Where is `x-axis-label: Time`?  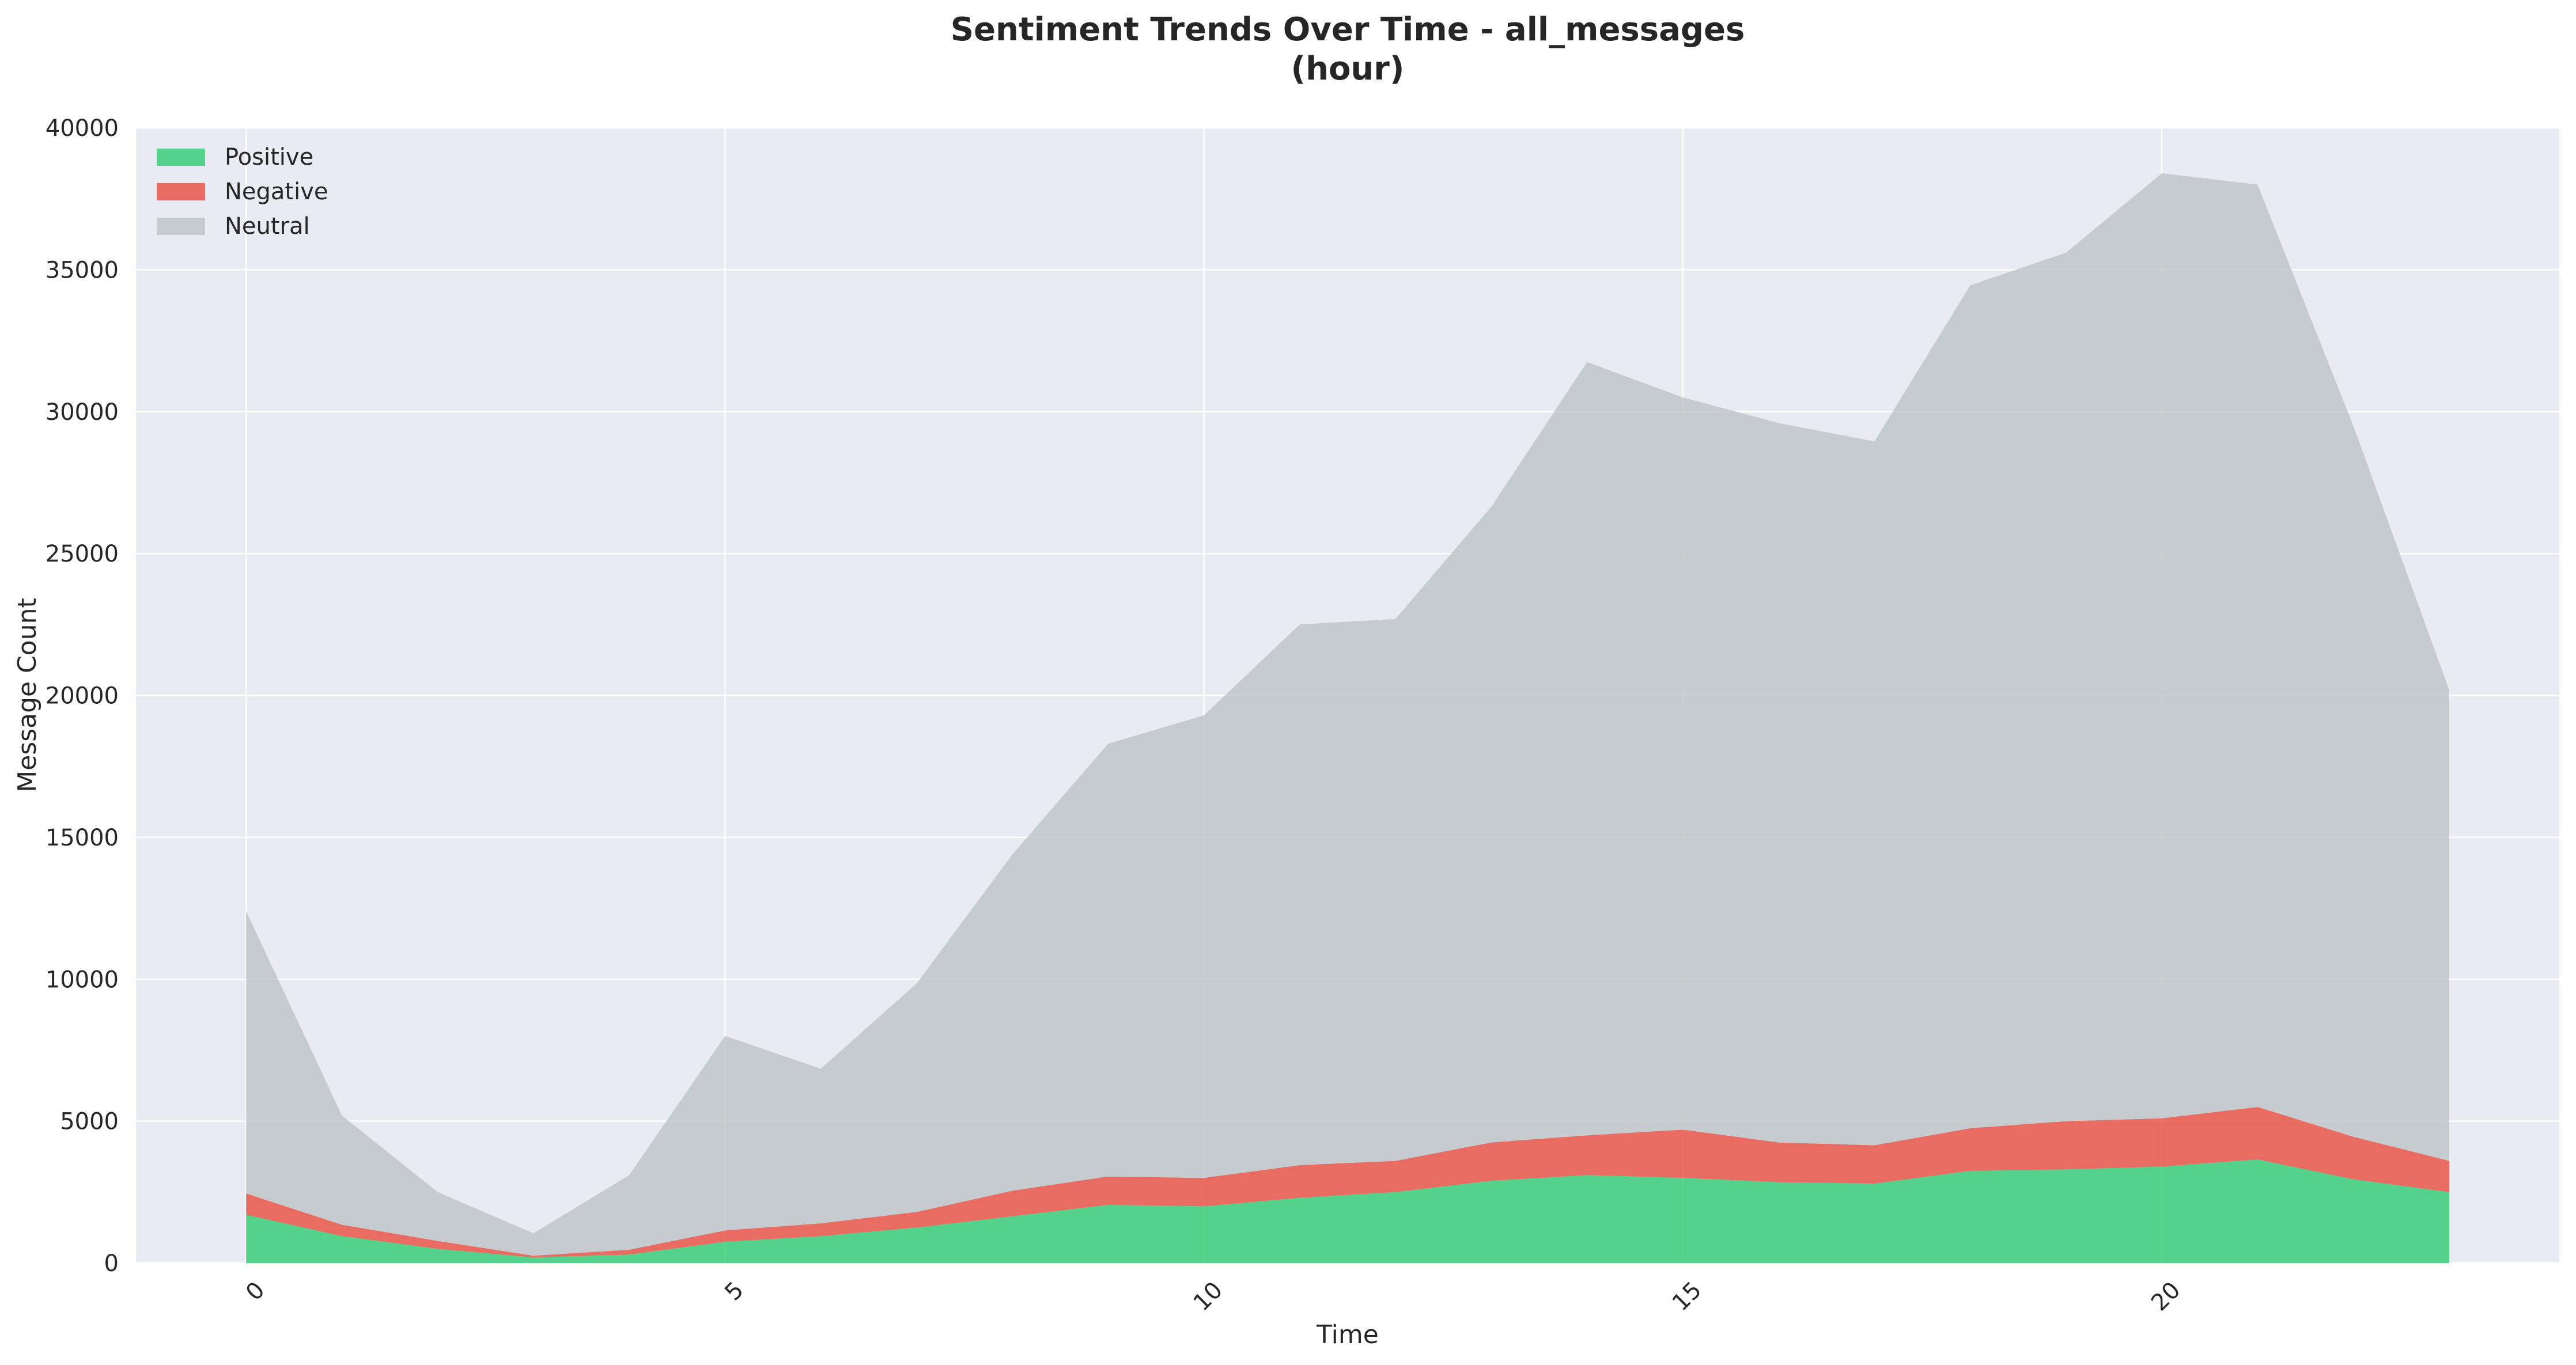 x-axis-label: Time is located at coordinates (1347, 1334).